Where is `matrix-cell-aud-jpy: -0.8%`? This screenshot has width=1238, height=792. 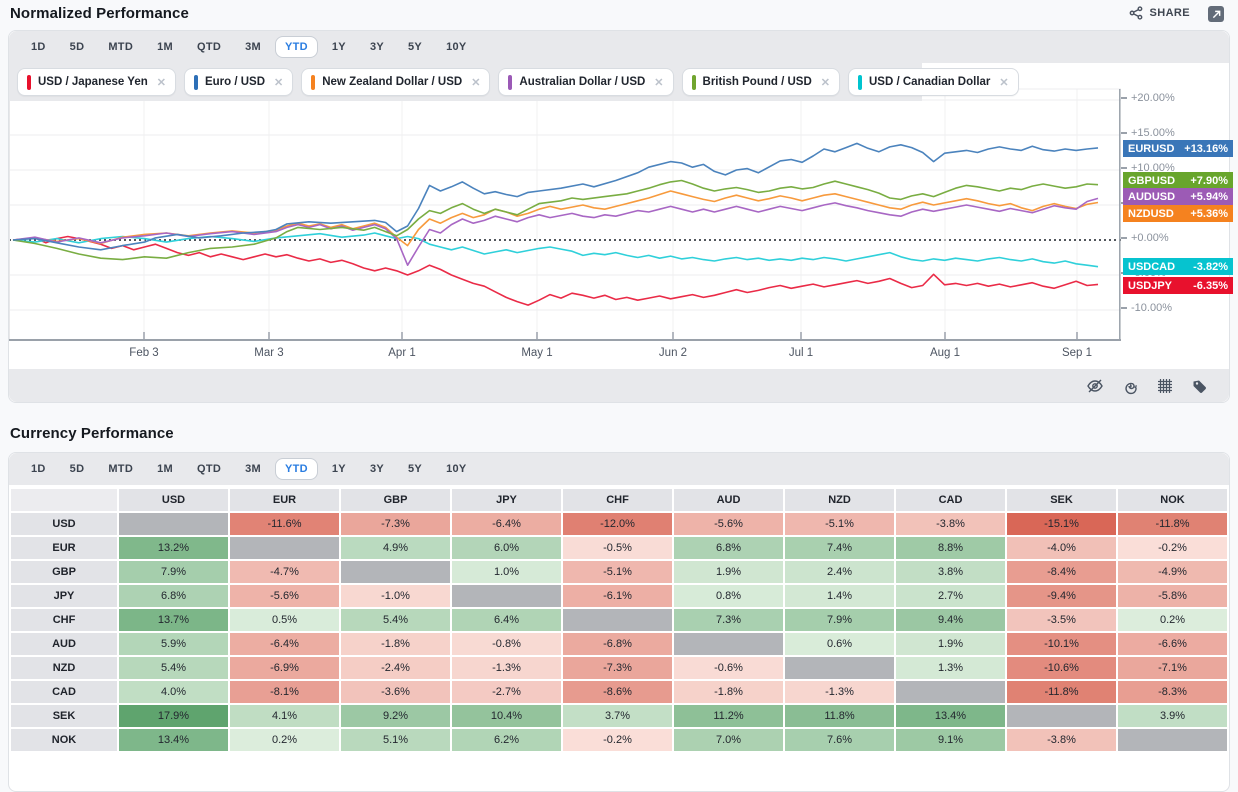 matrix-cell-aud-jpy: -0.8% is located at coordinates (506, 644).